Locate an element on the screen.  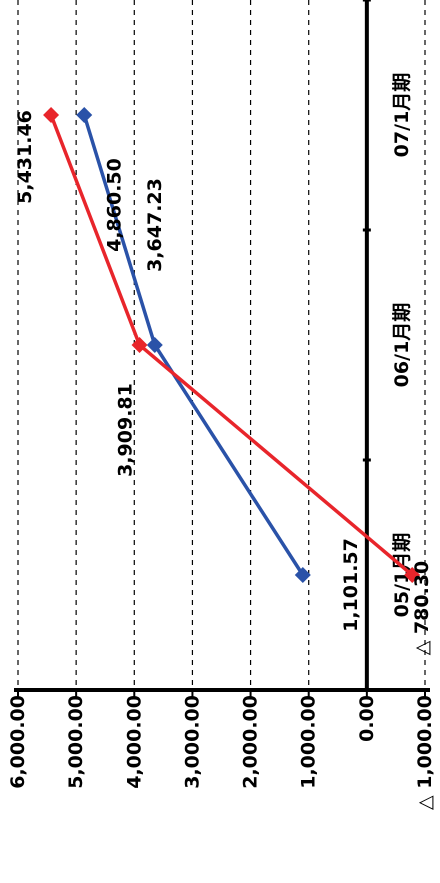
y-tick-label: 5,000.00 is located at coordinates (76, 742).